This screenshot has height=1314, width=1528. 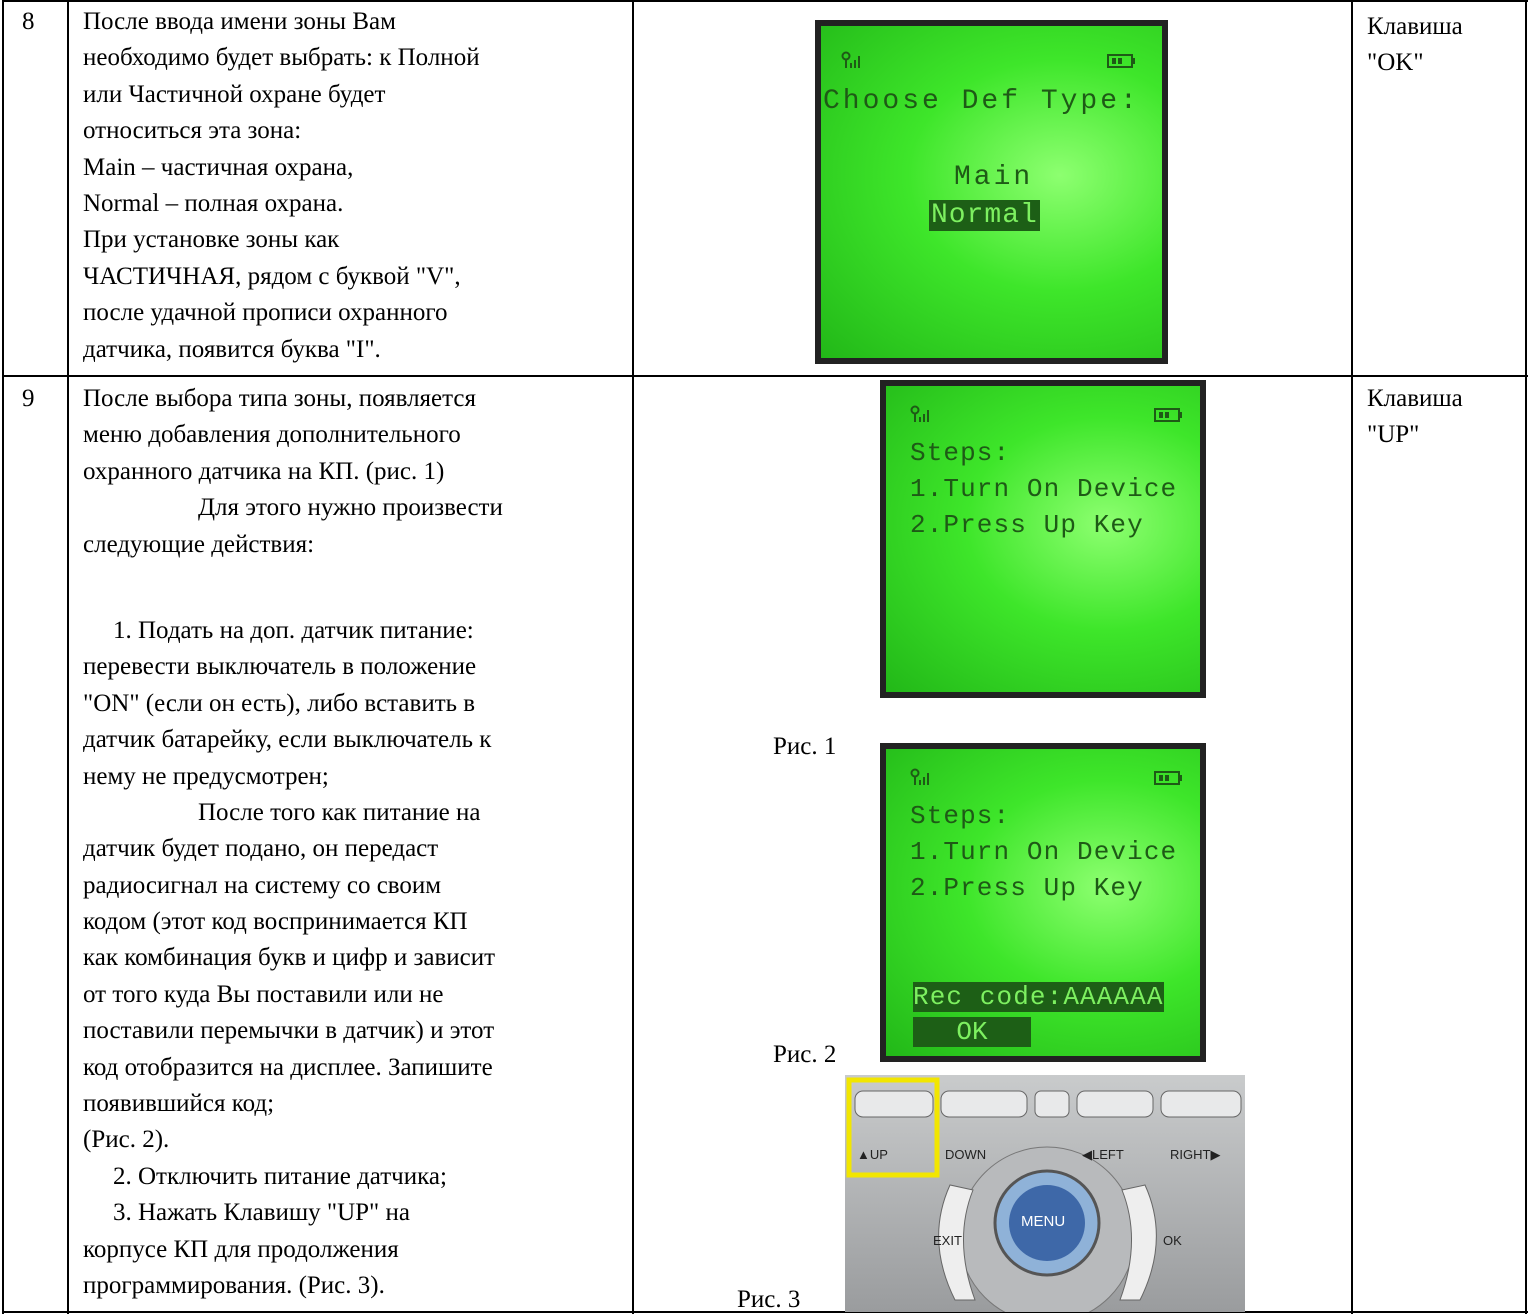 I want to click on paragraph: 2. Отключить питание датчика;, so click(x=355, y=1177).